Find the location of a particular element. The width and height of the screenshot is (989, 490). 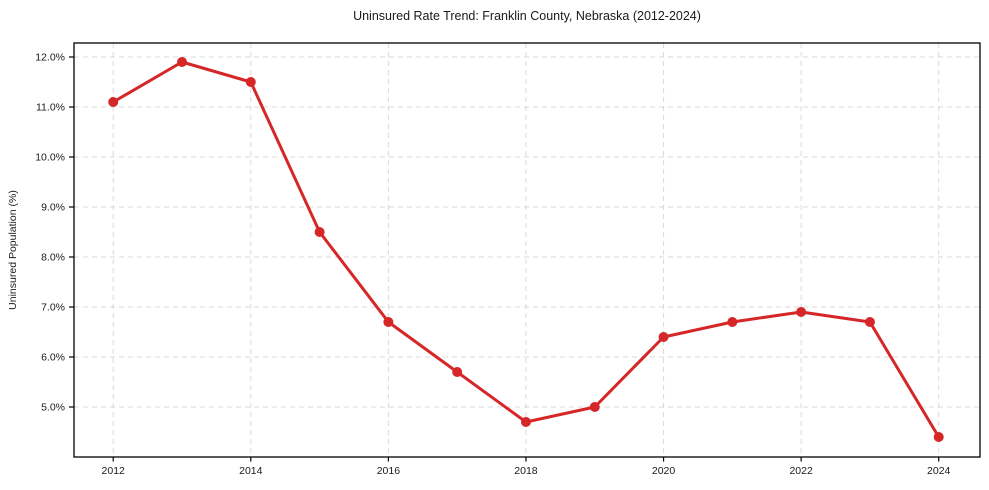

y-tick-label: 8.0% is located at coordinates (53, 258).